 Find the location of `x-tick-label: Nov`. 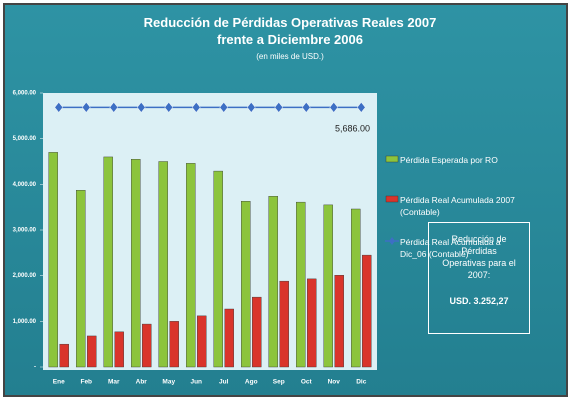

x-tick-label: Nov is located at coordinates (334, 382).